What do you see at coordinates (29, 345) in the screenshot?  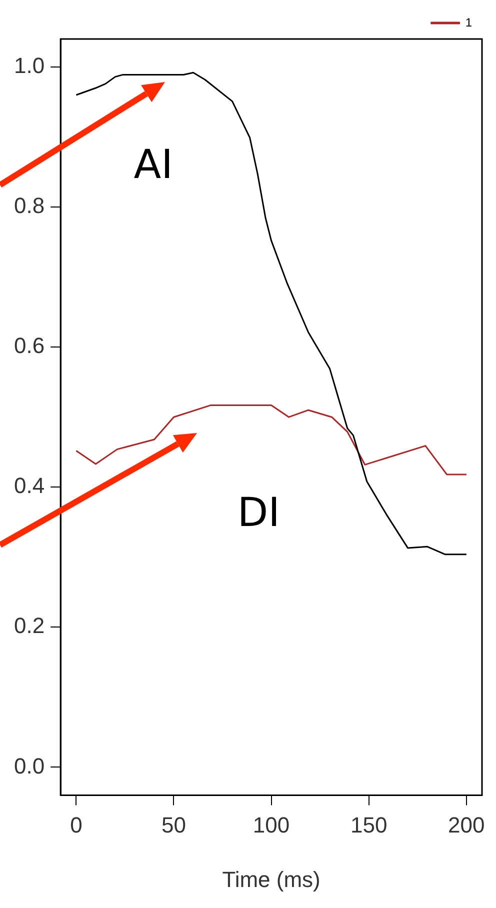 I see `y-tick-label: 0.6` at bounding box center [29, 345].